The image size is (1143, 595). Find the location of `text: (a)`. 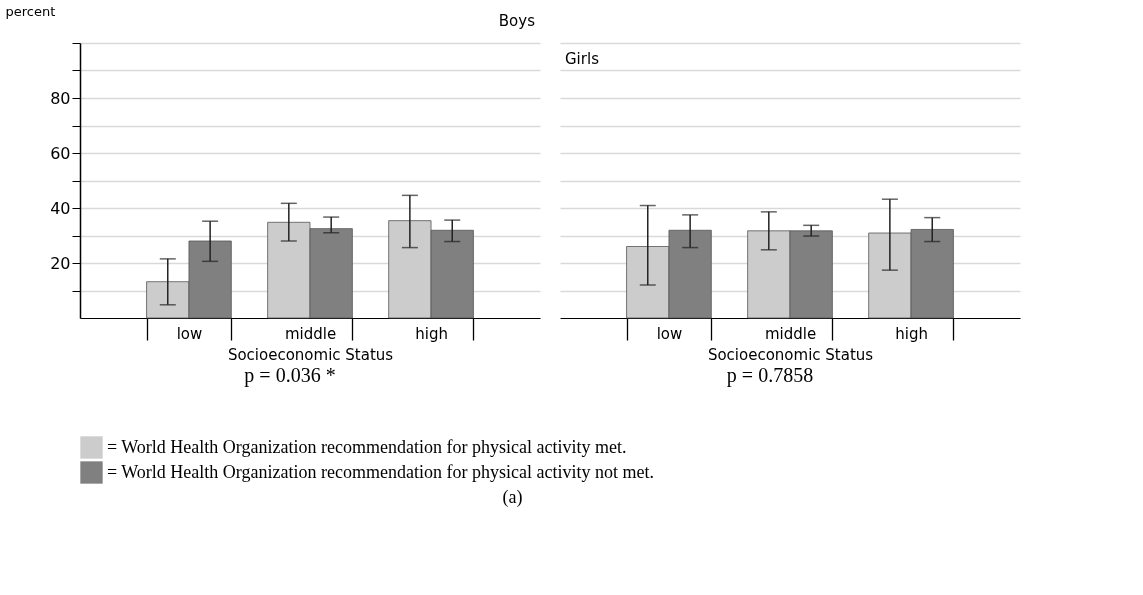

text: (a) is located at coordinates (512, 497).